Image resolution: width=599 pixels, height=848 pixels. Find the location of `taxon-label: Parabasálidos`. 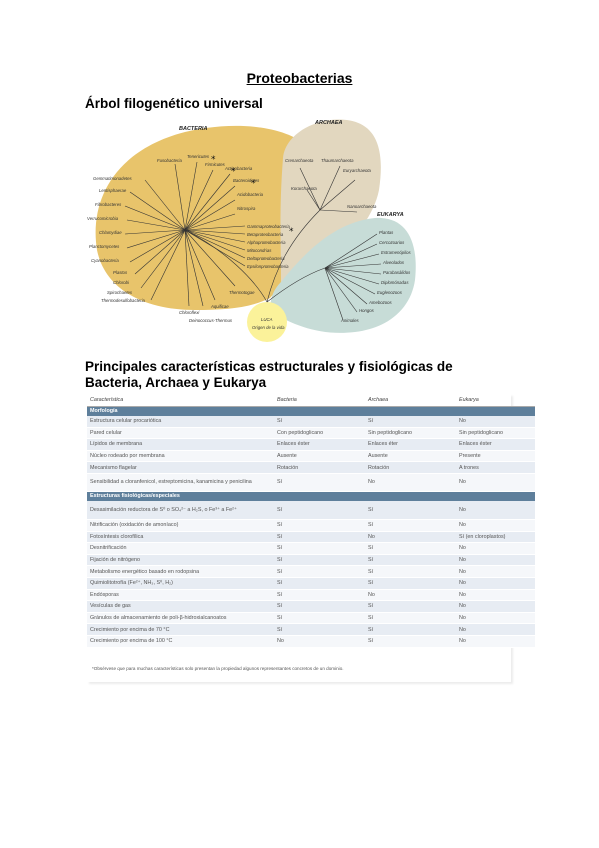

taxon-label: Parabasálidos is located at coordinates (397, 272).